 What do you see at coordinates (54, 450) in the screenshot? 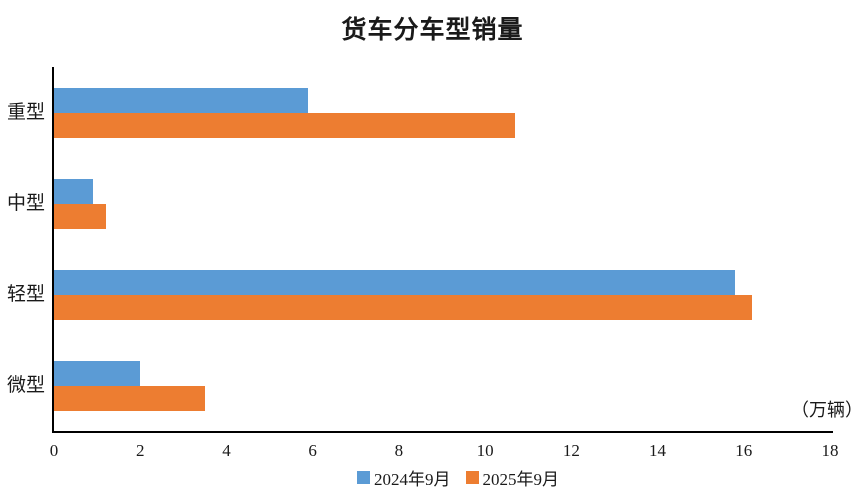
I see `x-tick-label: 0` at bounding box center [54, 450].